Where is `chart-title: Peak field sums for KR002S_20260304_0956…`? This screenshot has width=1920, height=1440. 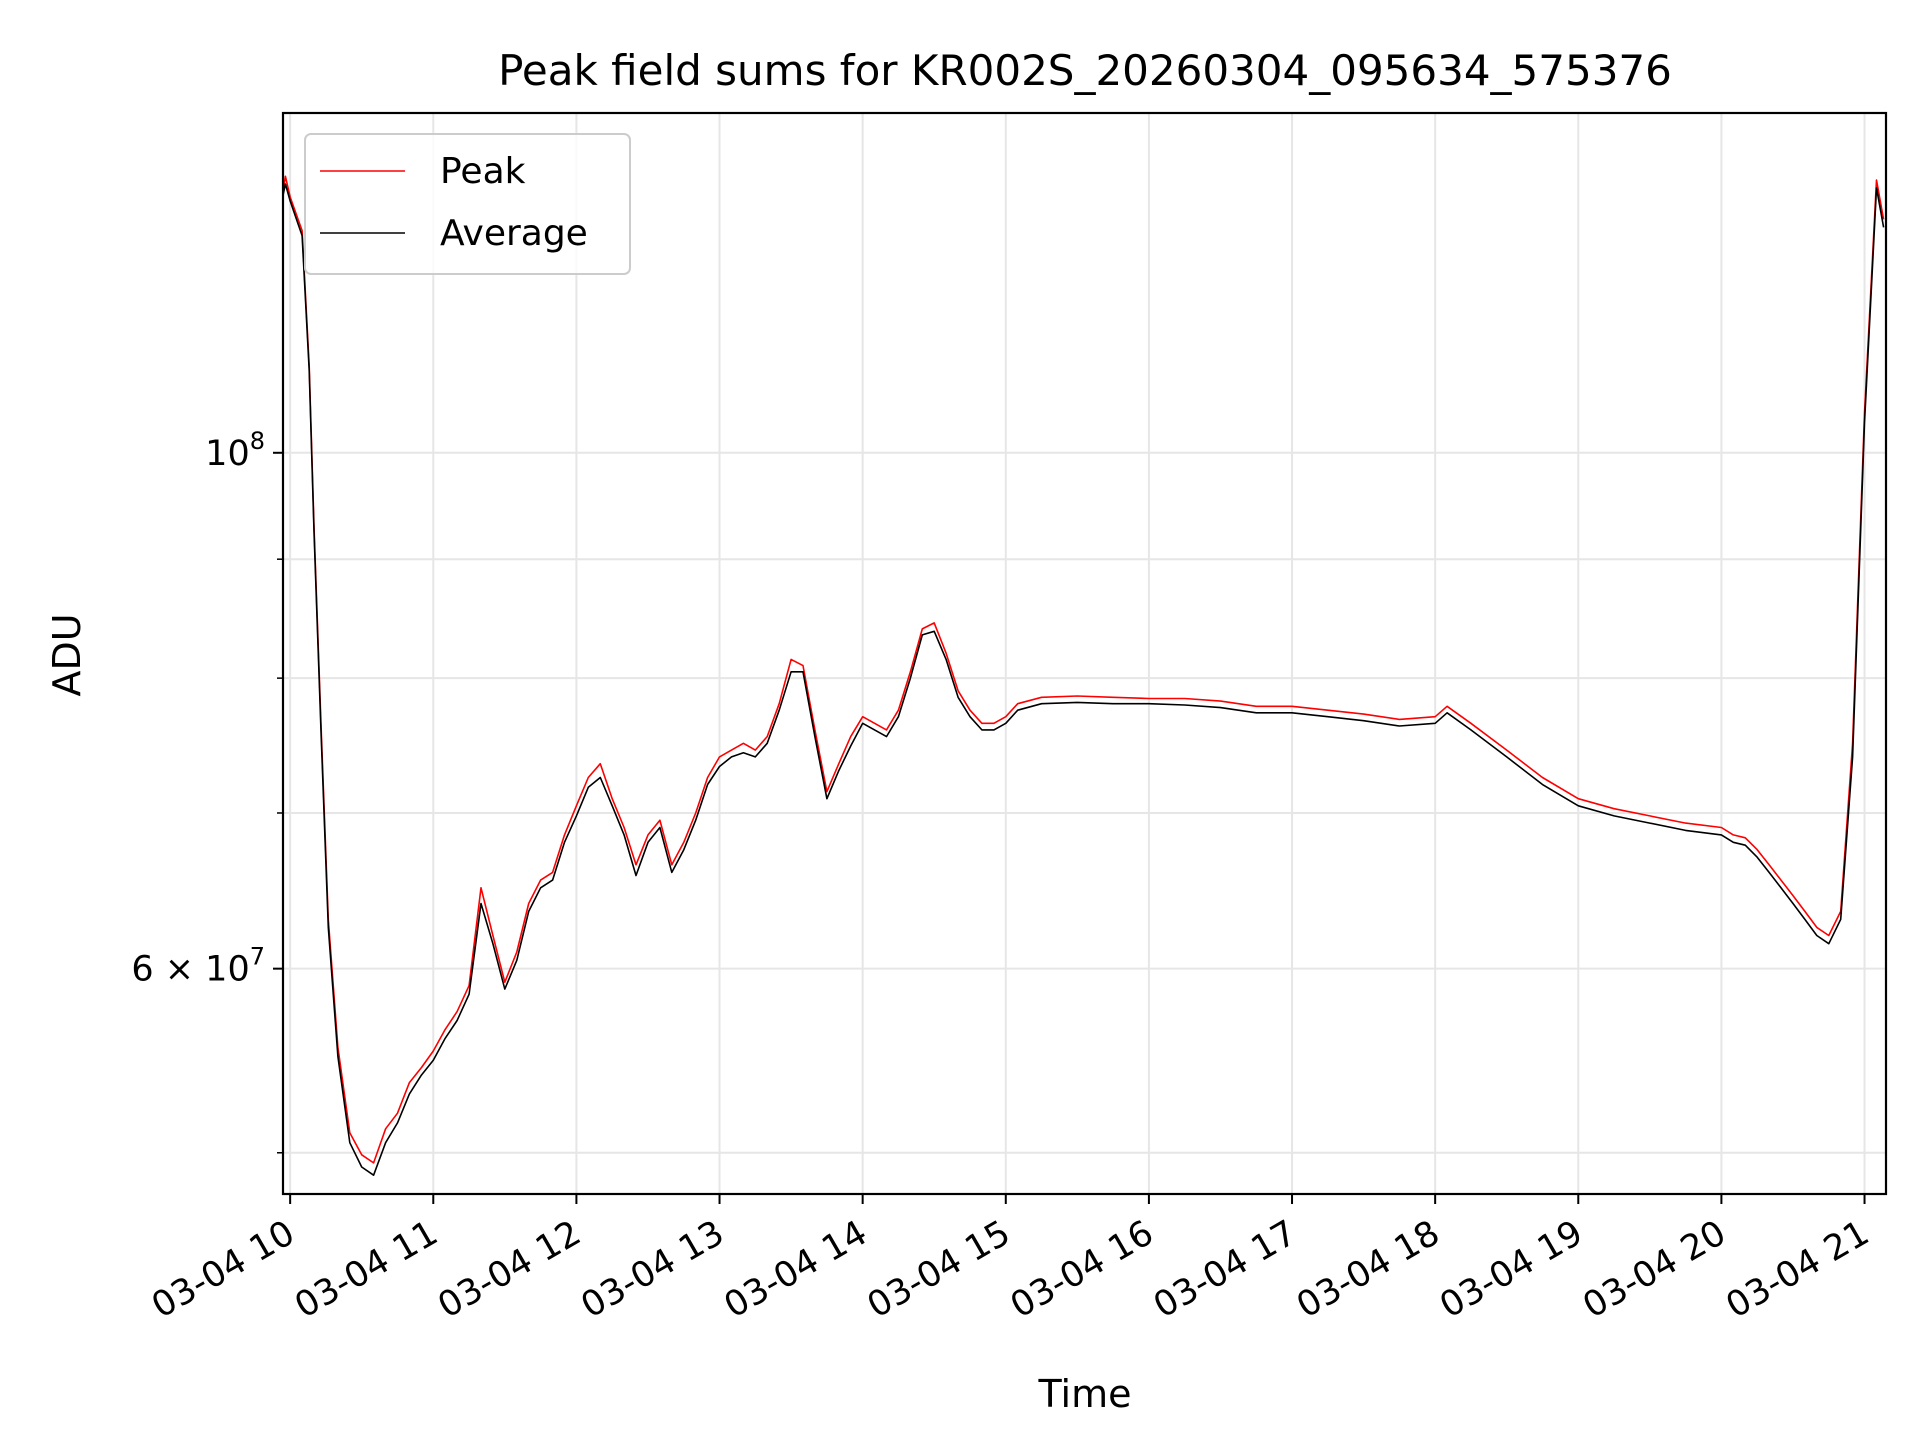 chart-title: Peak field sums for KR002S_20260304_0956… is located at coordinates (1085, 70).